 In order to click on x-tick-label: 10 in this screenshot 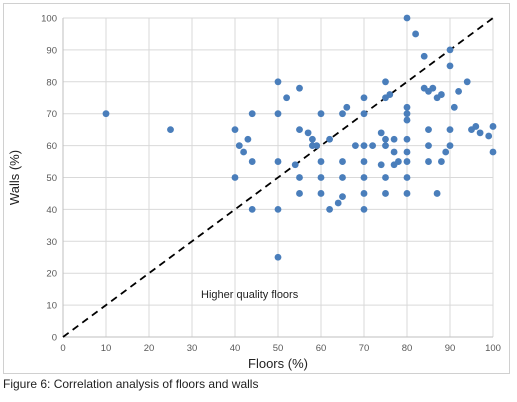, I will do `click(106, 348)`.